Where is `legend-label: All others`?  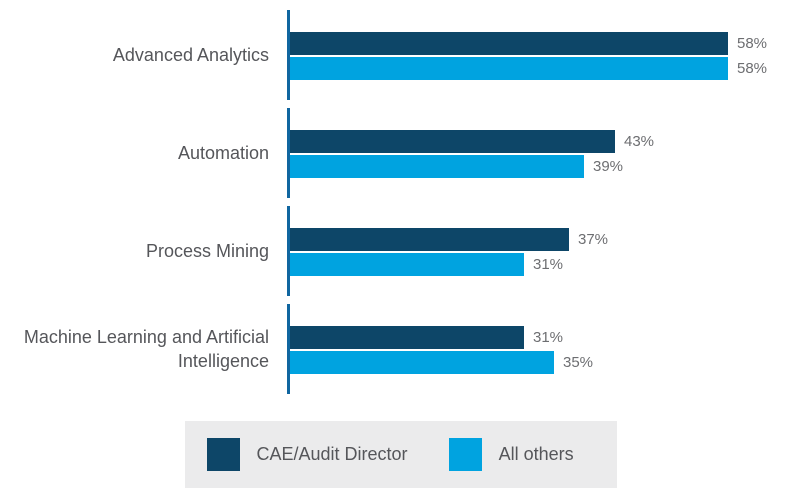 legend-label: All others is located at coordinates (536, 454).